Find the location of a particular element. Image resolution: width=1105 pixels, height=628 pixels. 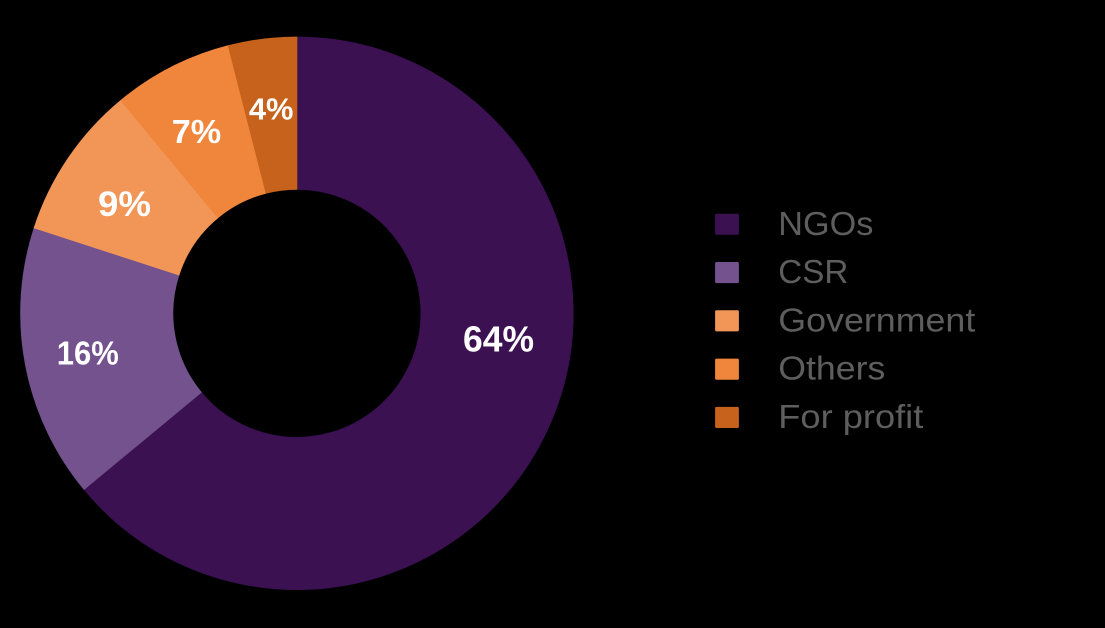

svg-text: 16% is located at coordinates (88, 353).